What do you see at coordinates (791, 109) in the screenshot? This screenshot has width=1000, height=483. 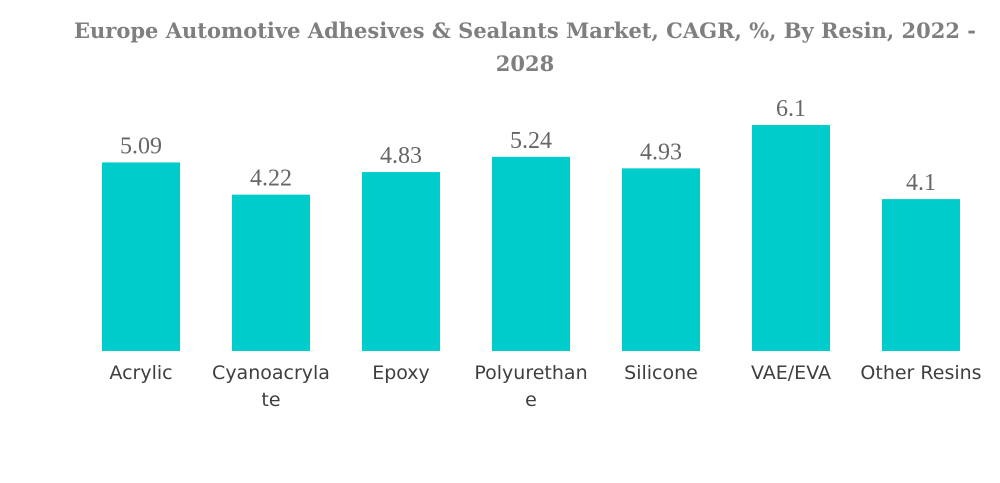 I see `value-label: 6.1` at bounding box center [791, 109].